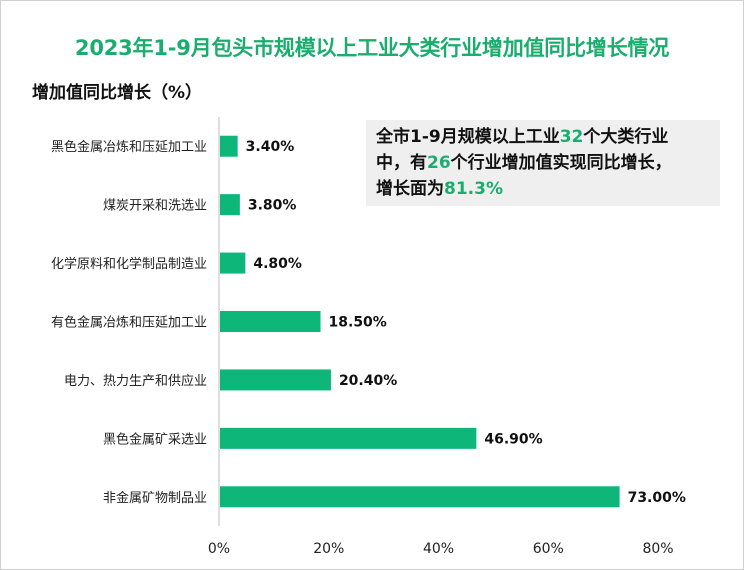  Describe the element at coordinates (358, 323) in the screenshot. I see `data-label: 18.50%` at that location.